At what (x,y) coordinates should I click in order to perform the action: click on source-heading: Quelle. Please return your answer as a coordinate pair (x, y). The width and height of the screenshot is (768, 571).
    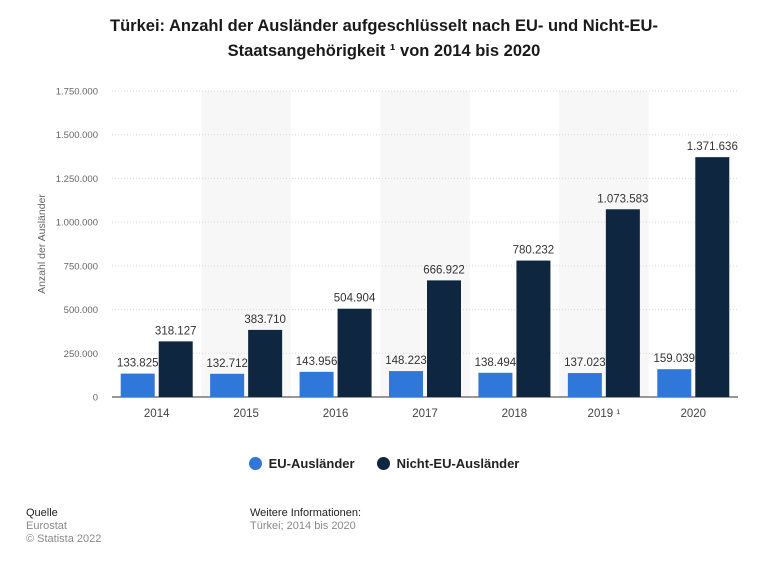
    Looking at the image, I should click on (42, 513).